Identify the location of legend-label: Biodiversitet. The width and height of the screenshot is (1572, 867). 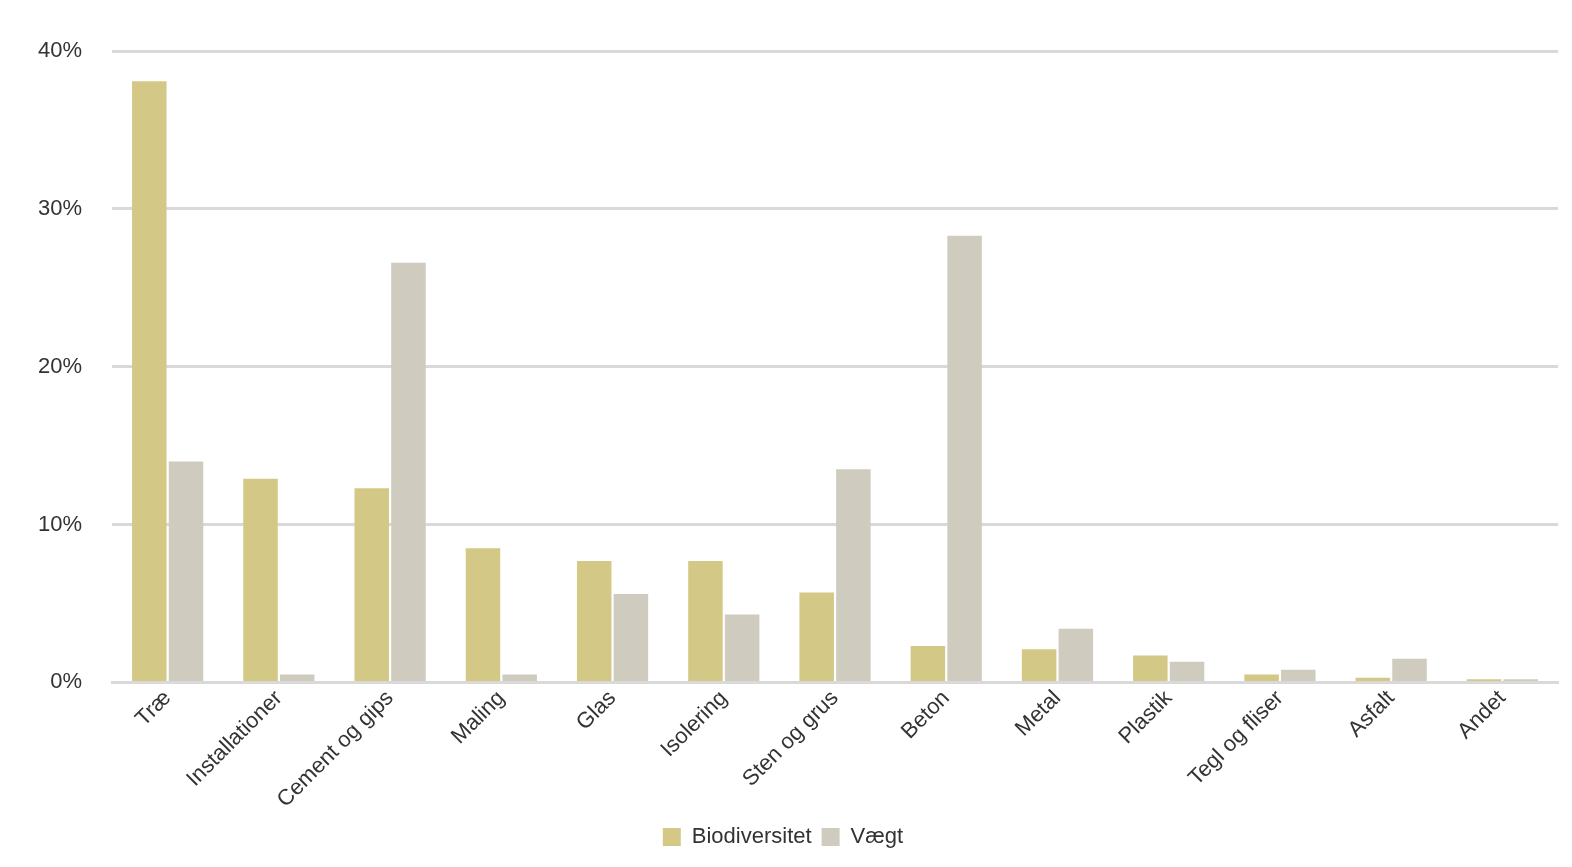
(751, 836).